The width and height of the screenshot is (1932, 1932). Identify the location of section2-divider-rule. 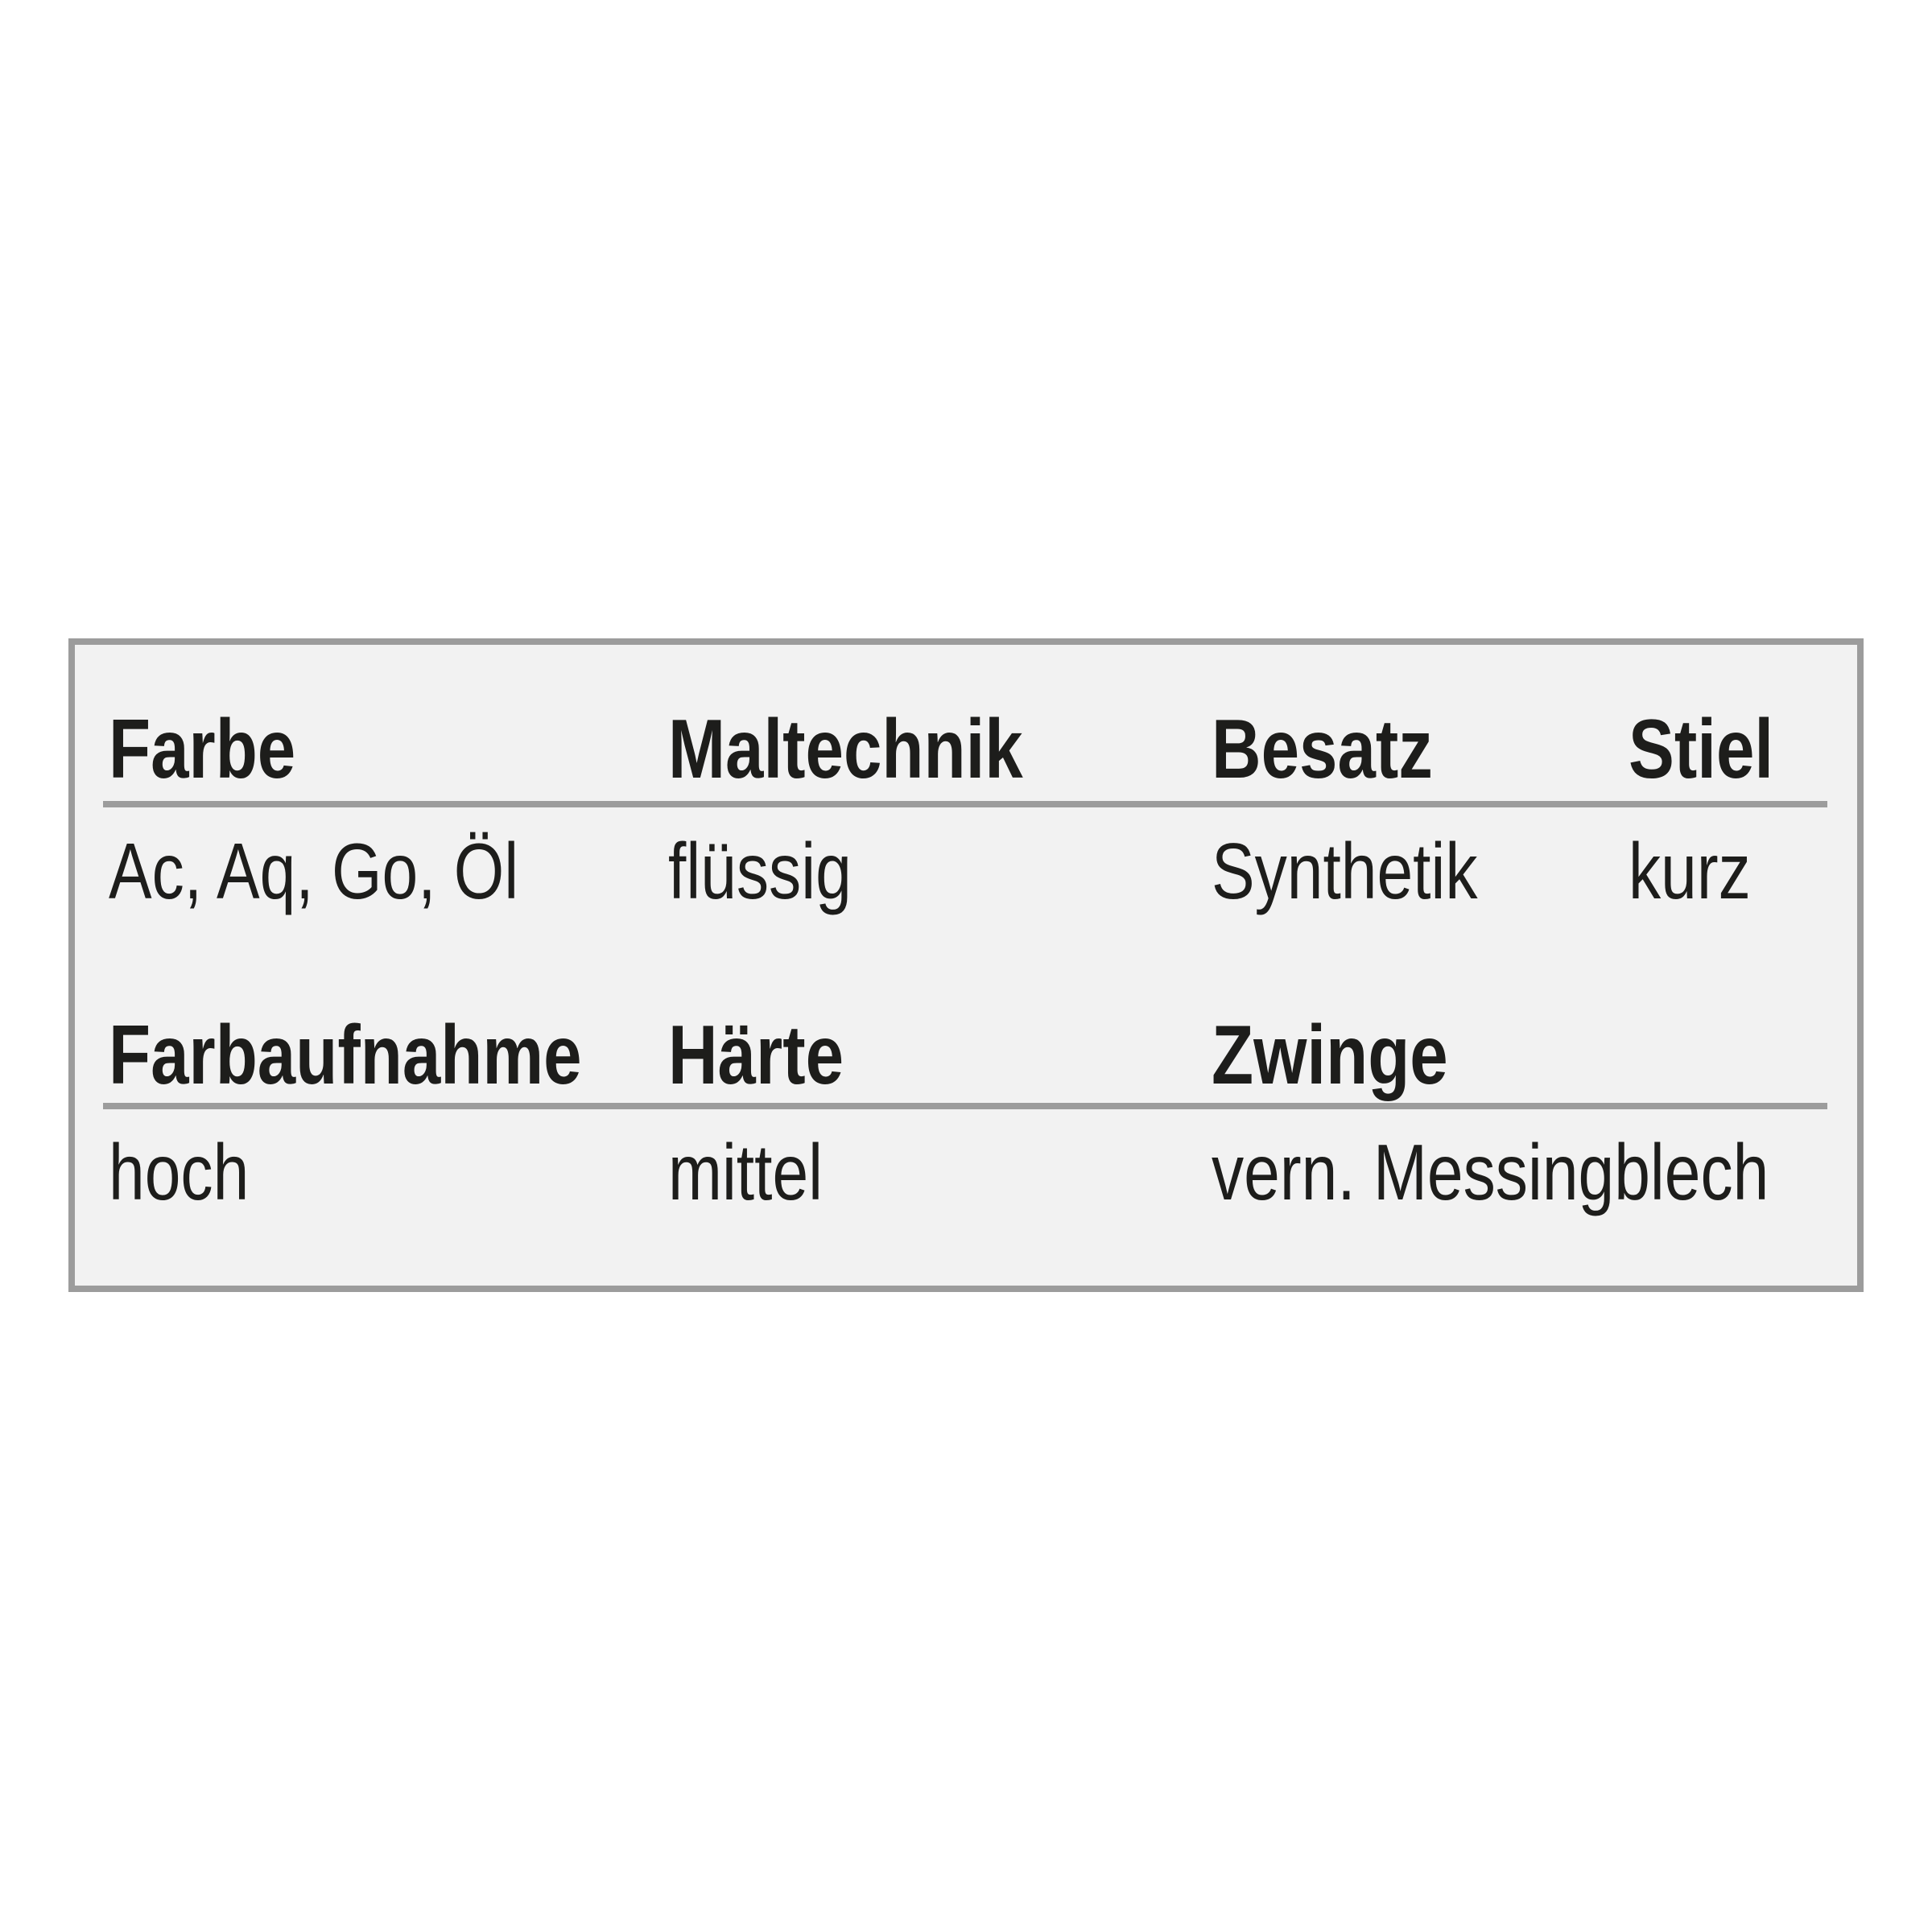
(965, 1106).